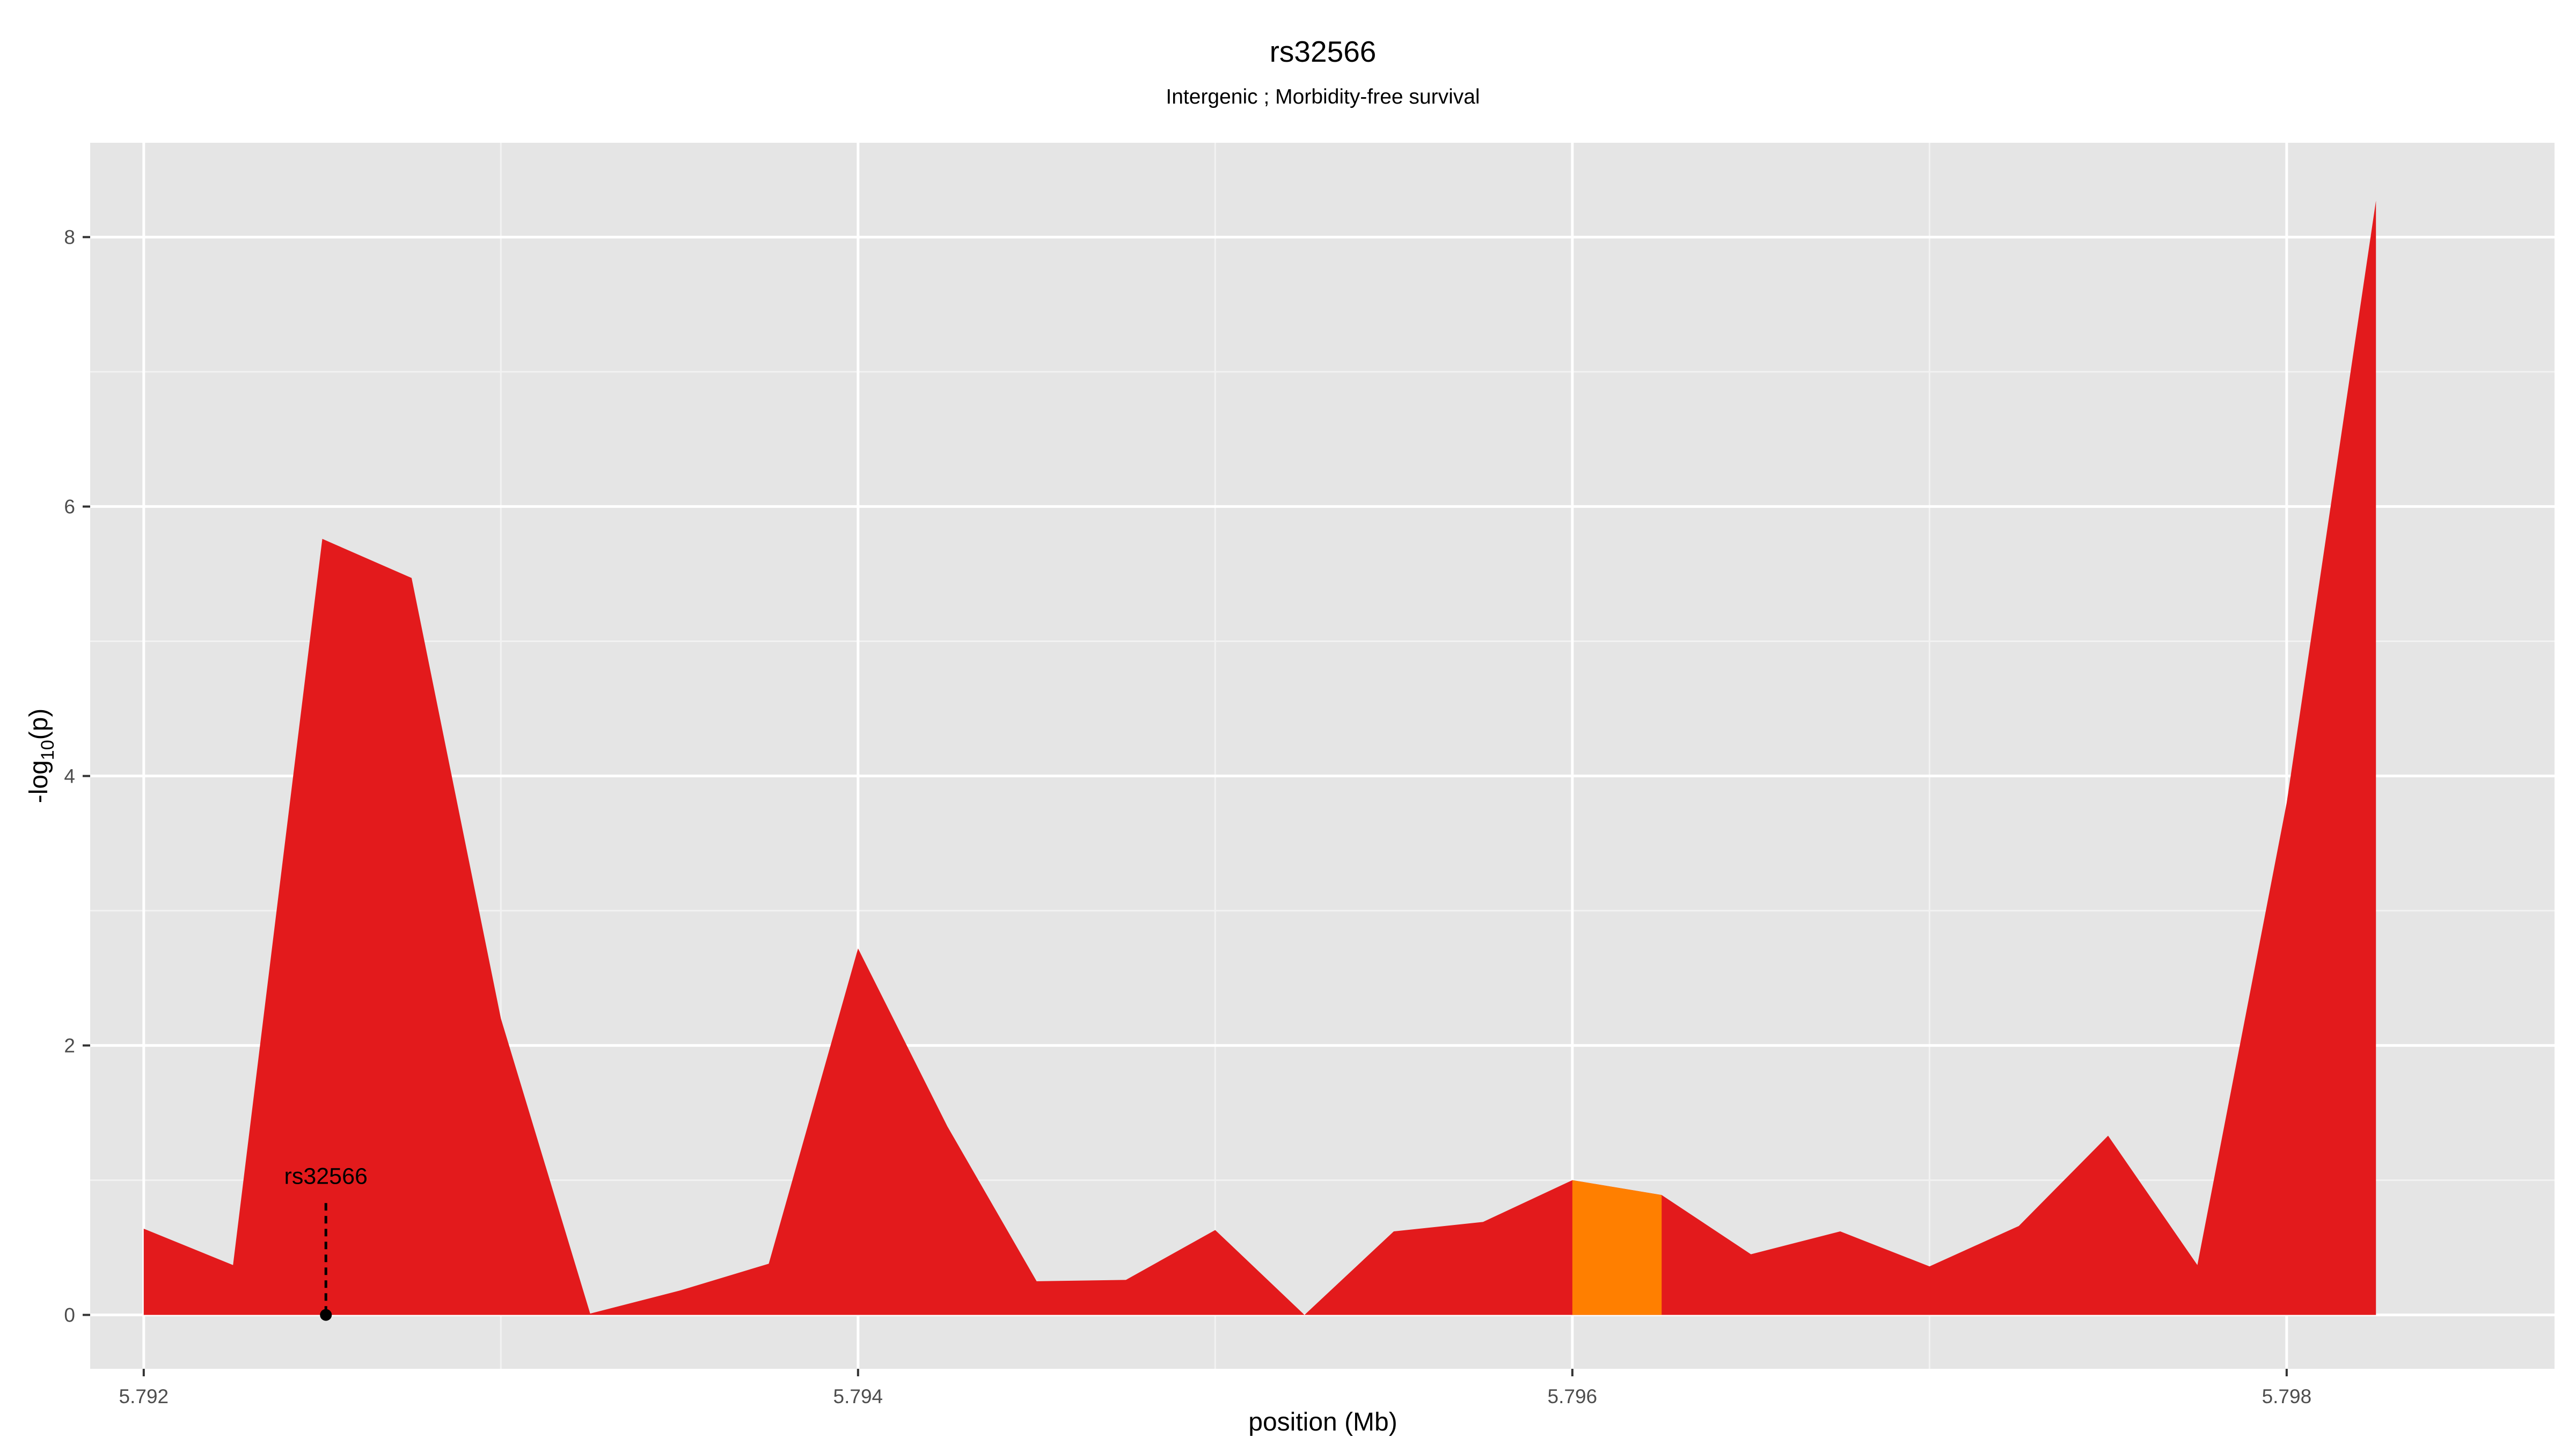 The width and height of the screenshot is (2576, 1452). Describe the element at coordinates (39, 781) in the screenshot. I see `y-axis-title-prefix: -log` at that location.